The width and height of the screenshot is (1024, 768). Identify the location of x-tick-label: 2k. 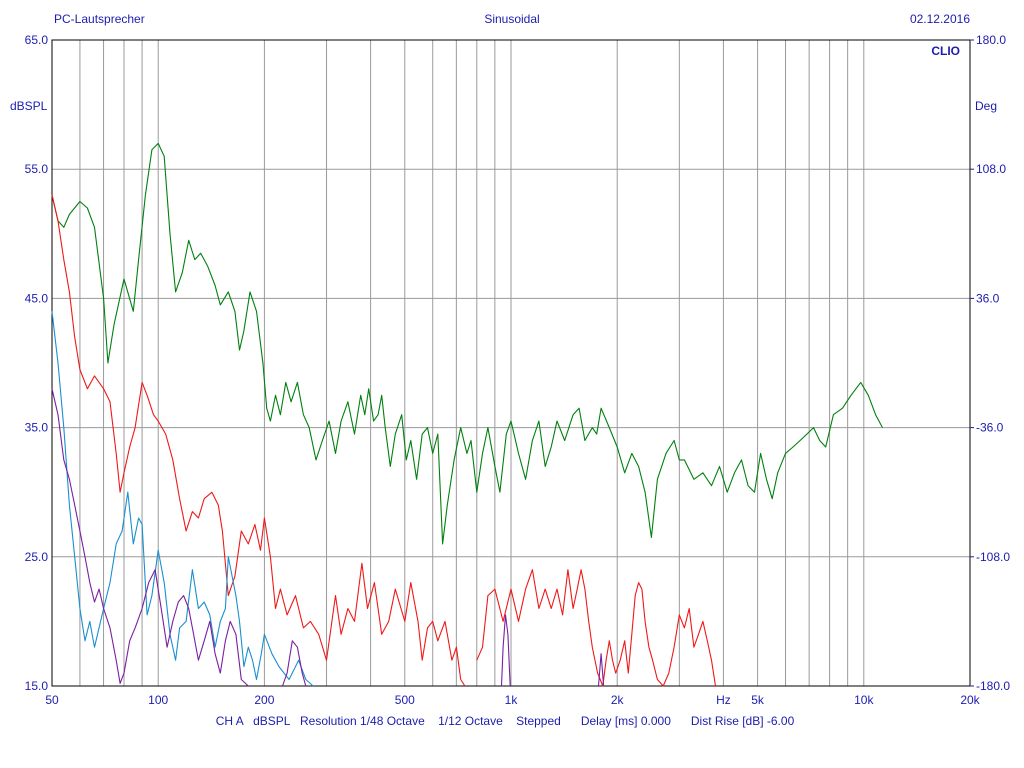
(618, 700).